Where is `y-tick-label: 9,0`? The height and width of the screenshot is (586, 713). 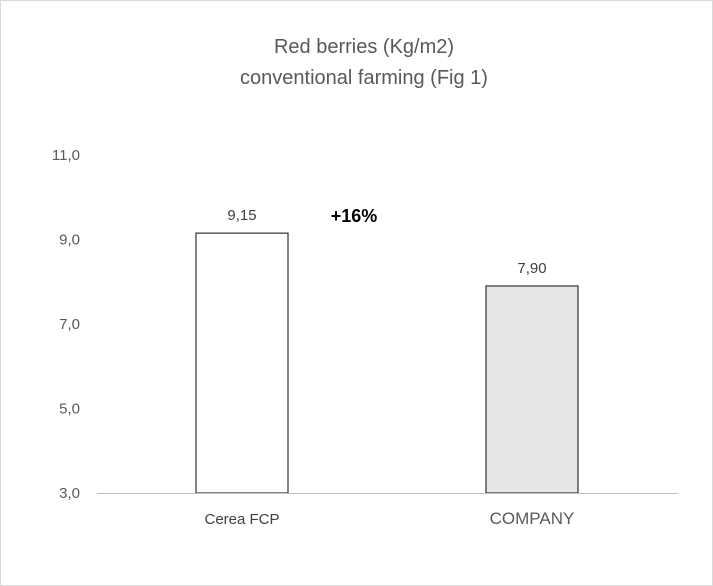 y-tick-label: 9,0 is located at coordinates (69, 240).